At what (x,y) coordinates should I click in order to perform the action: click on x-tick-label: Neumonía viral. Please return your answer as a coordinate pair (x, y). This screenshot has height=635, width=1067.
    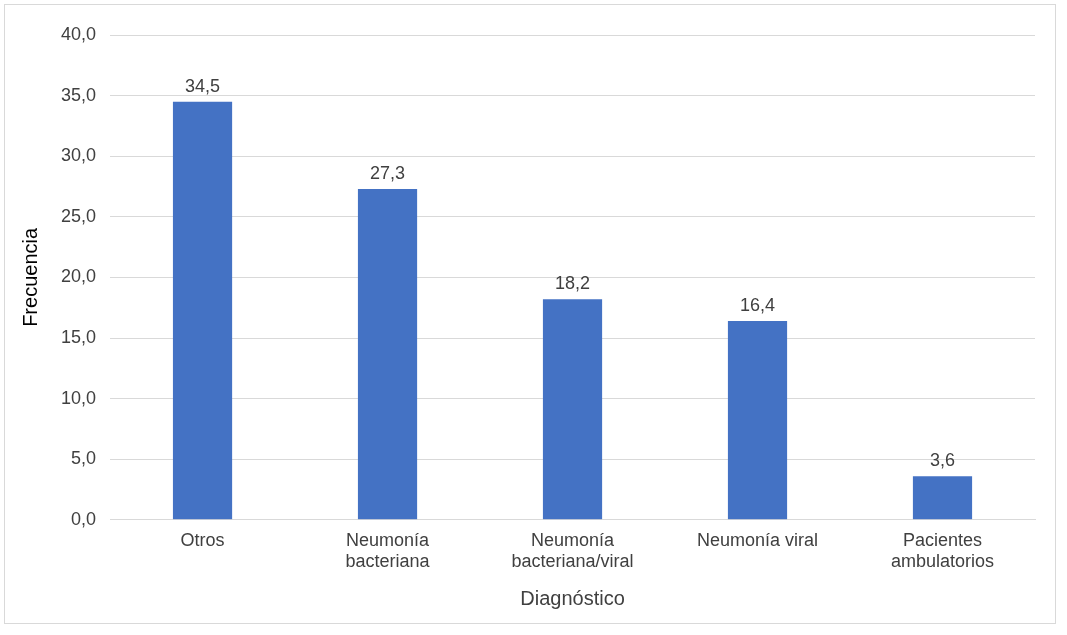
    Looking at the image, I should click on (757, 539).